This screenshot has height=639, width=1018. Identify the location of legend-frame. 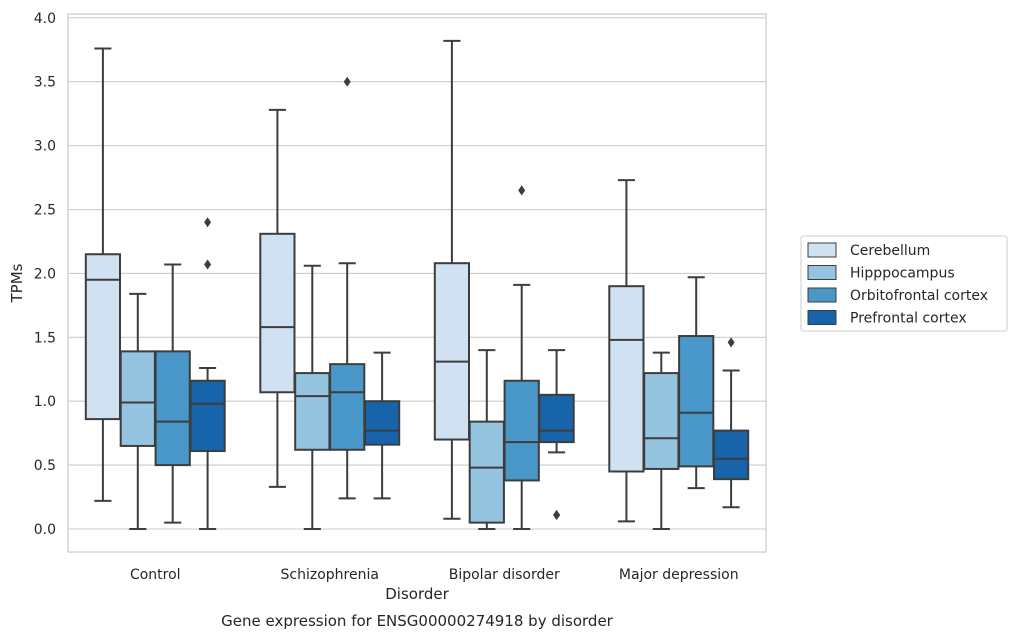
(904, 283).